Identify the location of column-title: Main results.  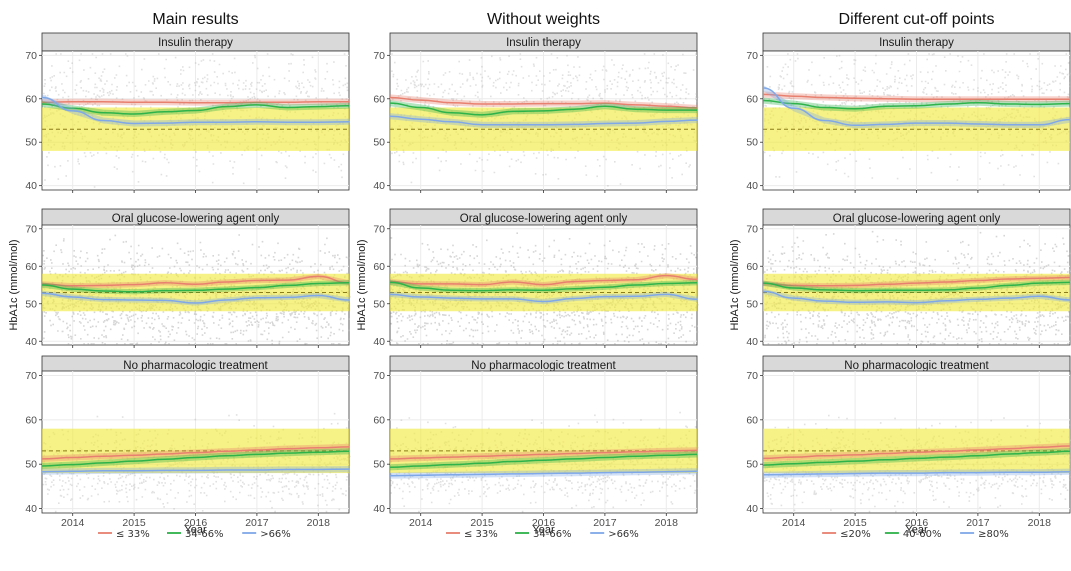
(195, 19).